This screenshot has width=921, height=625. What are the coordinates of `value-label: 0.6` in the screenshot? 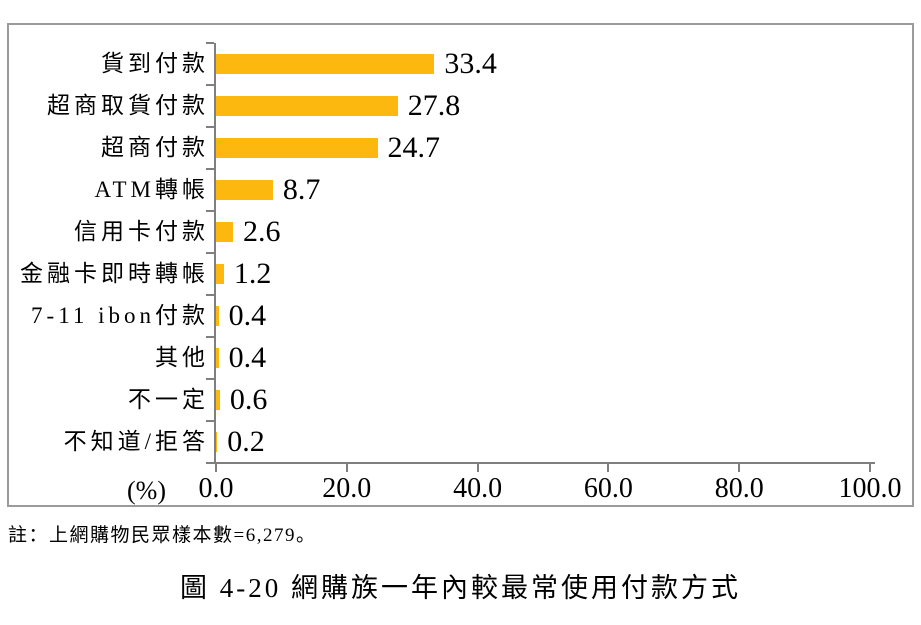 It's located at (248, 399).